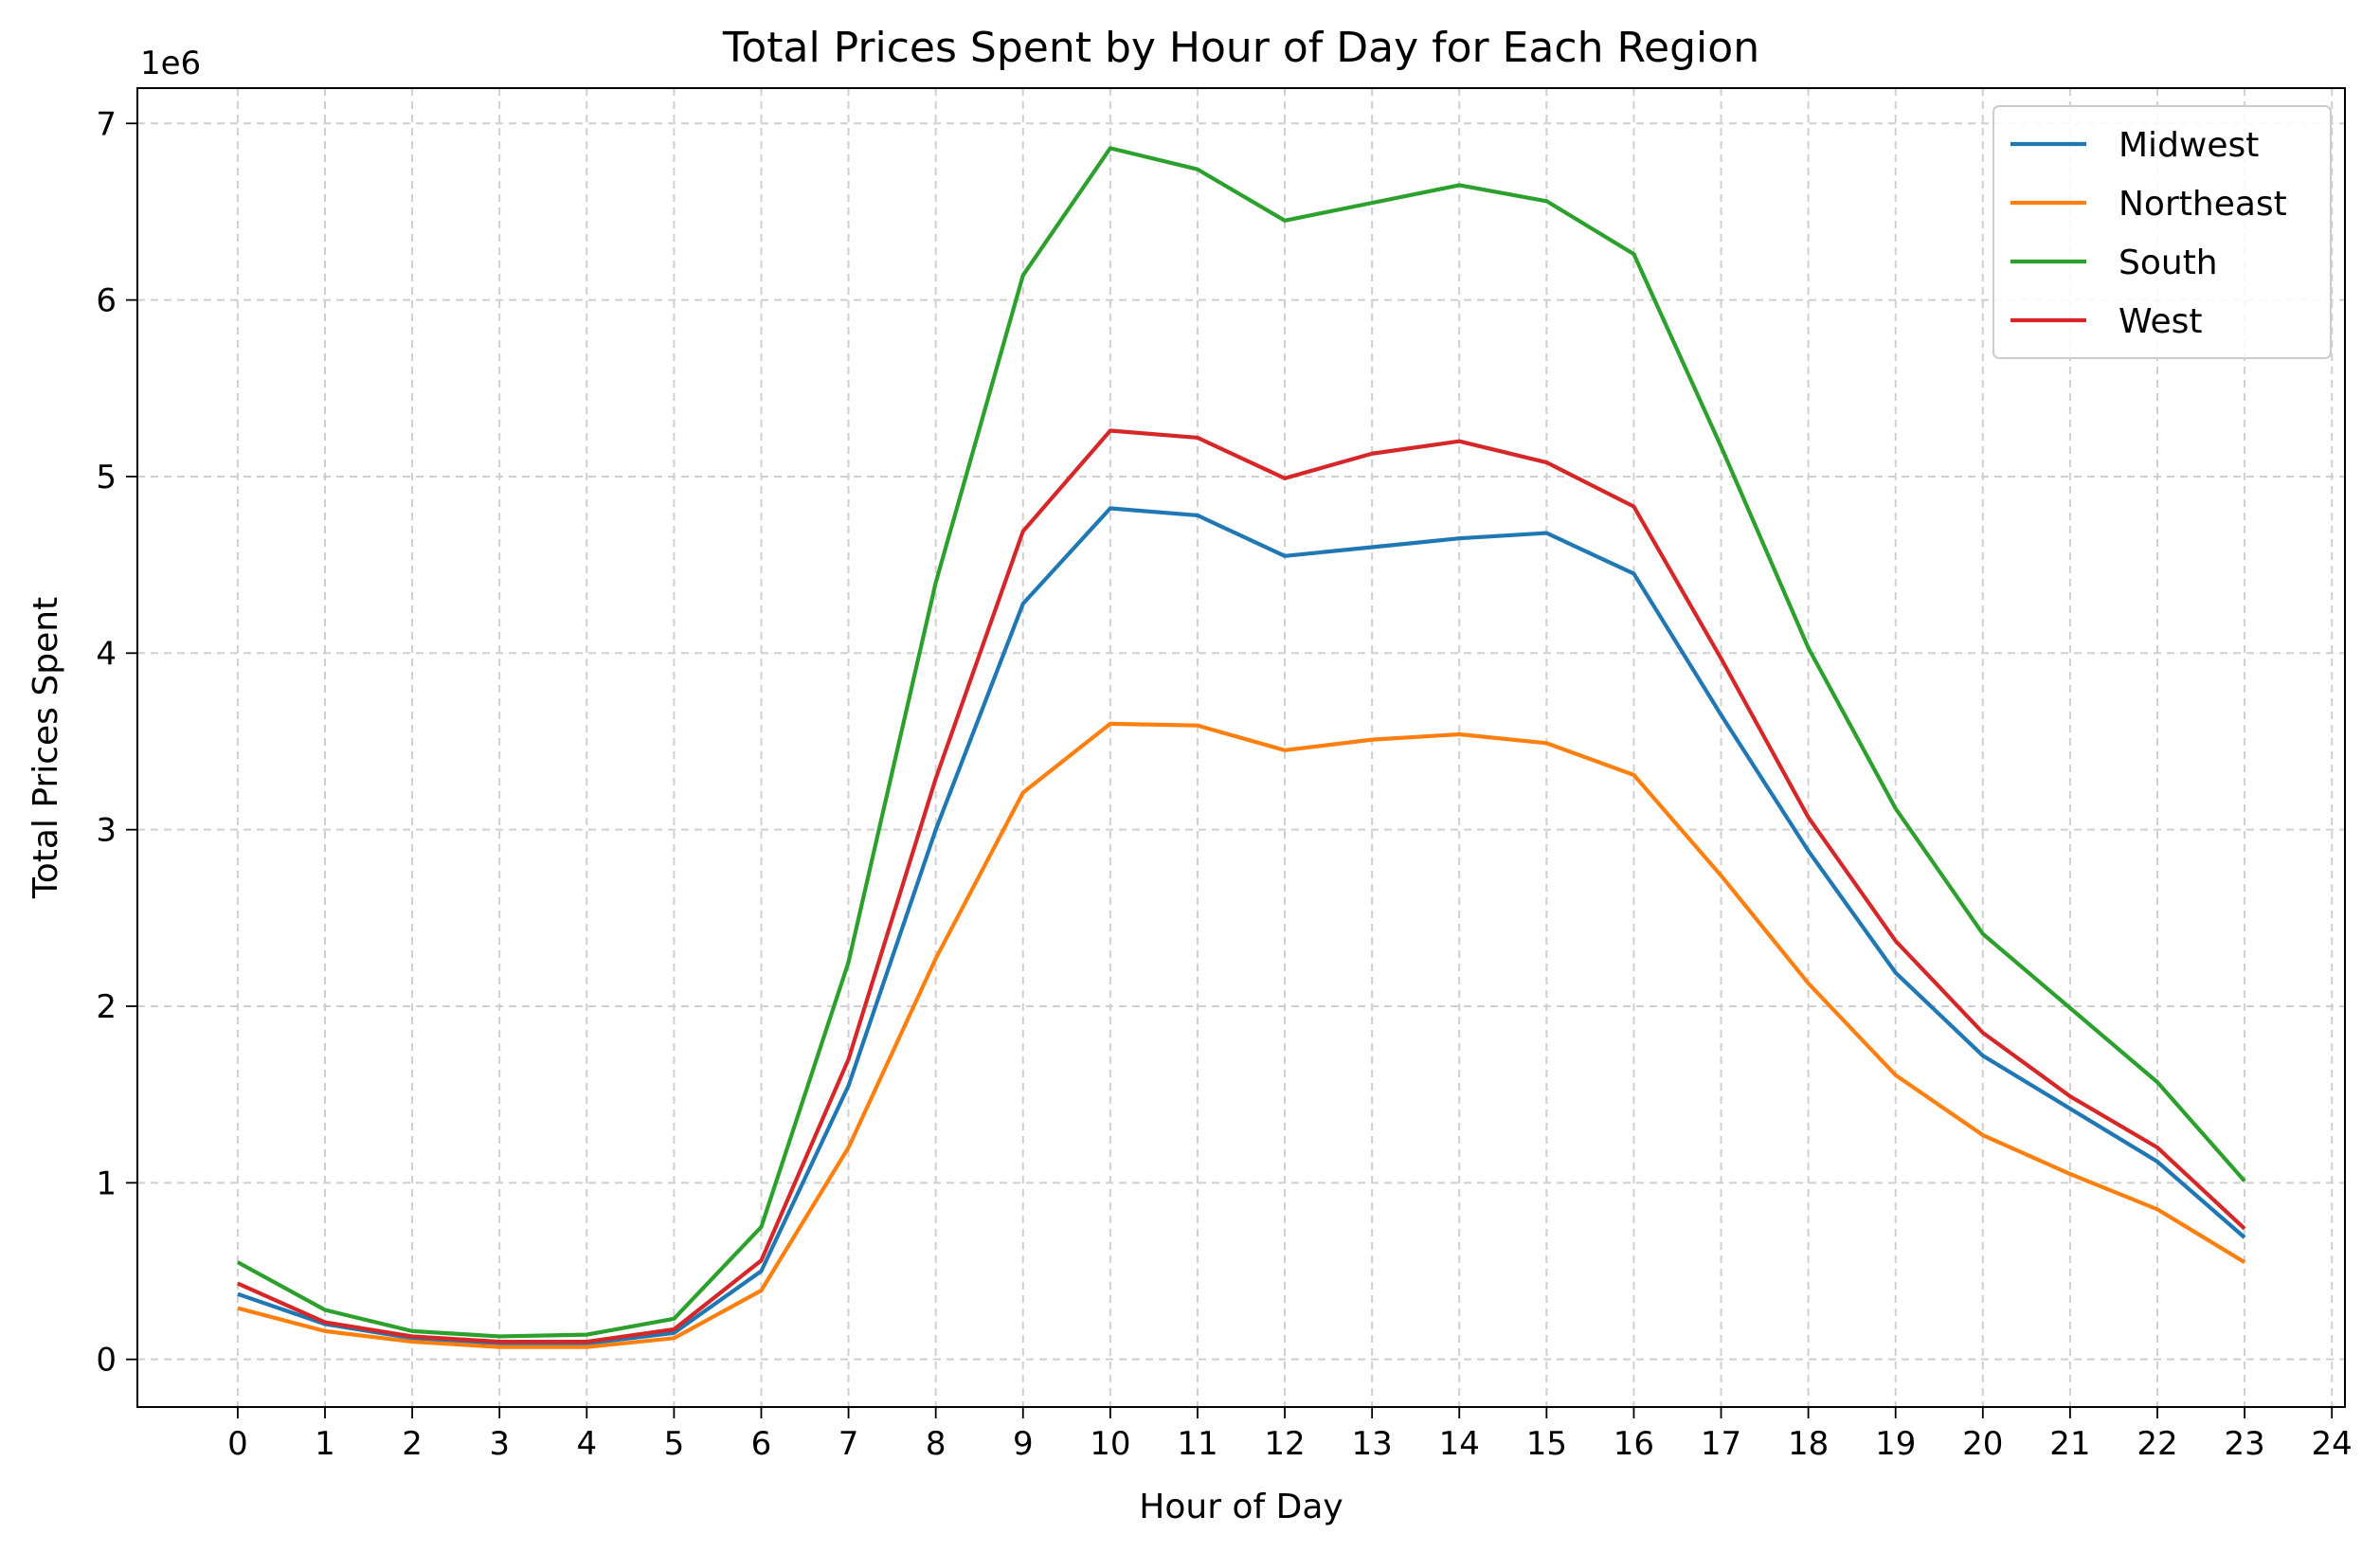 Image resolution: width=2380 pixels, height=1552 pixels. I want to click on legend: Midwest Northeast South West, so click(2162, 232).